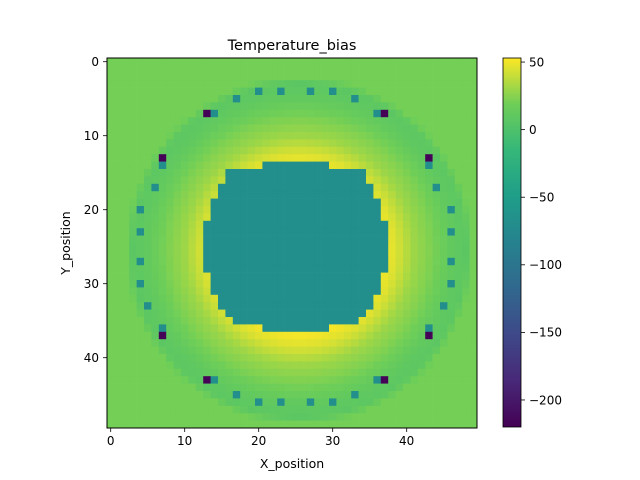 The width and height of the screenshot is (640, 480). Describe the element at coordinates (292, 463) in the screenshot. I see `x-axis-label: X_position` at that location.